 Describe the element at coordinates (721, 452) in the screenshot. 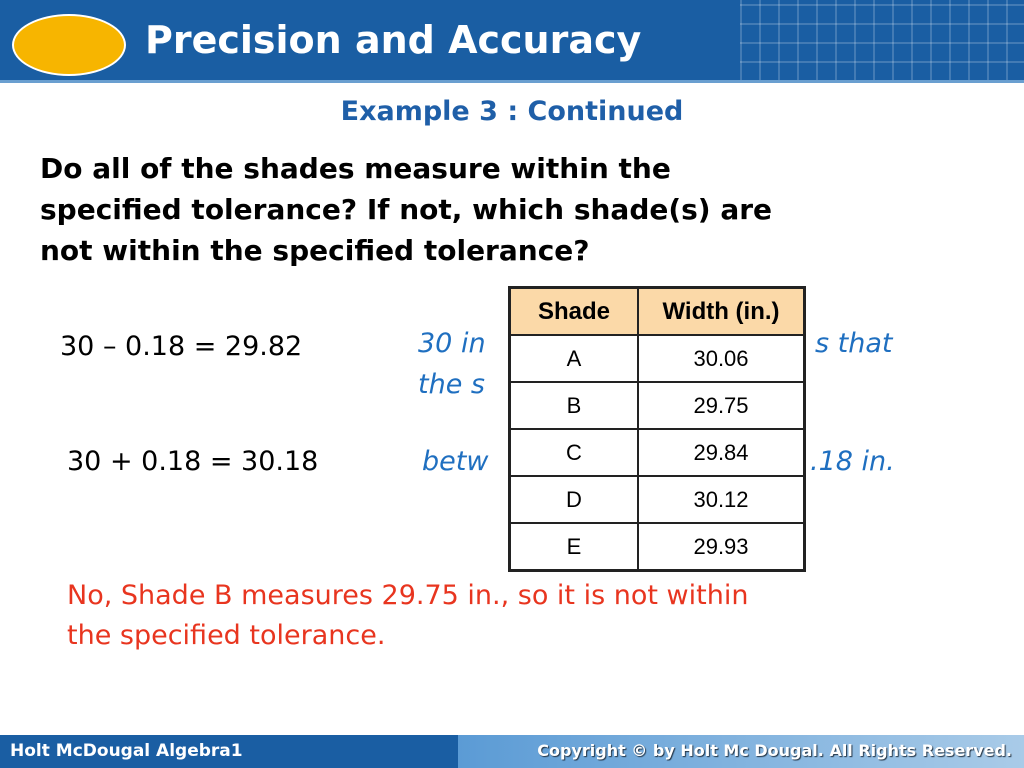

I see `width-cell: 29.84` at that location.